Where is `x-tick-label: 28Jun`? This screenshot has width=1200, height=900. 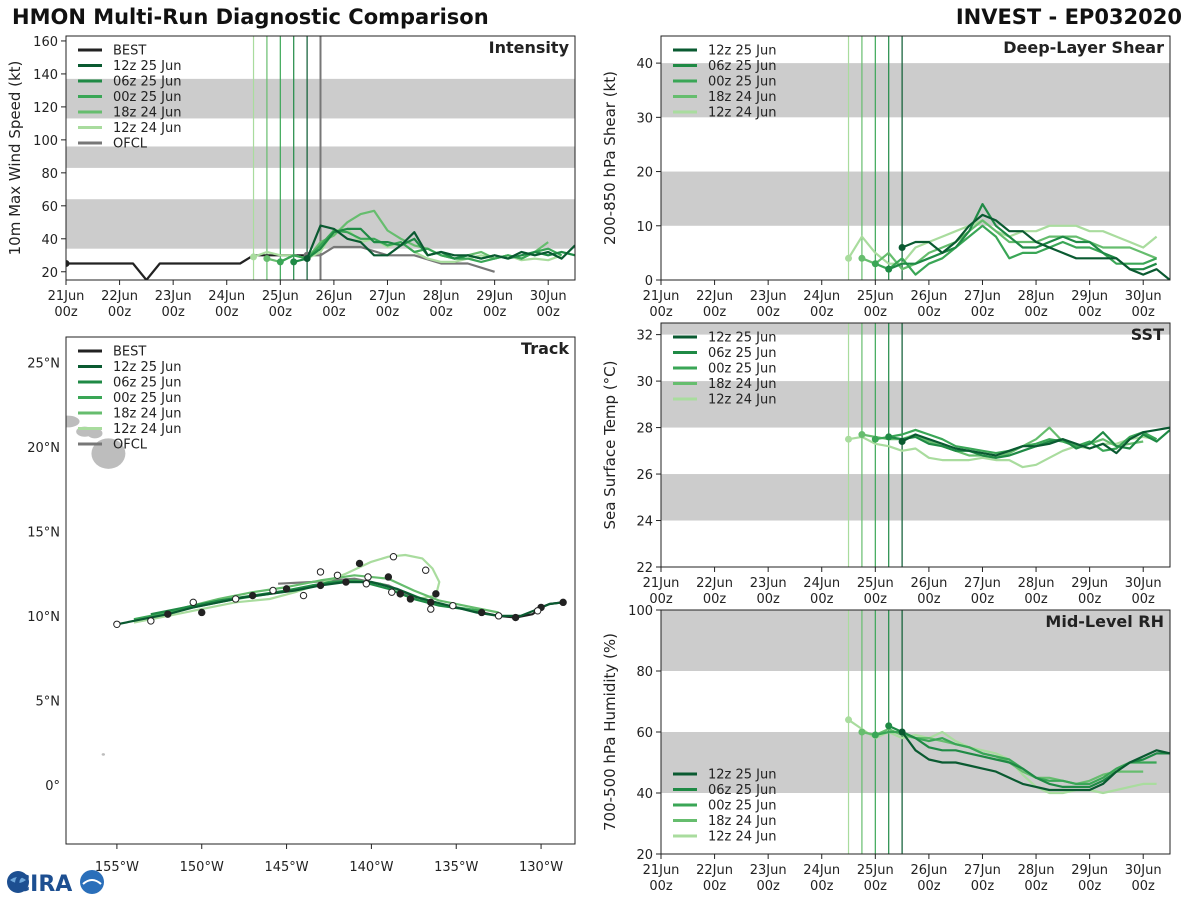 x-tick-label: 28Jun is located at coordinates (1036, 296).